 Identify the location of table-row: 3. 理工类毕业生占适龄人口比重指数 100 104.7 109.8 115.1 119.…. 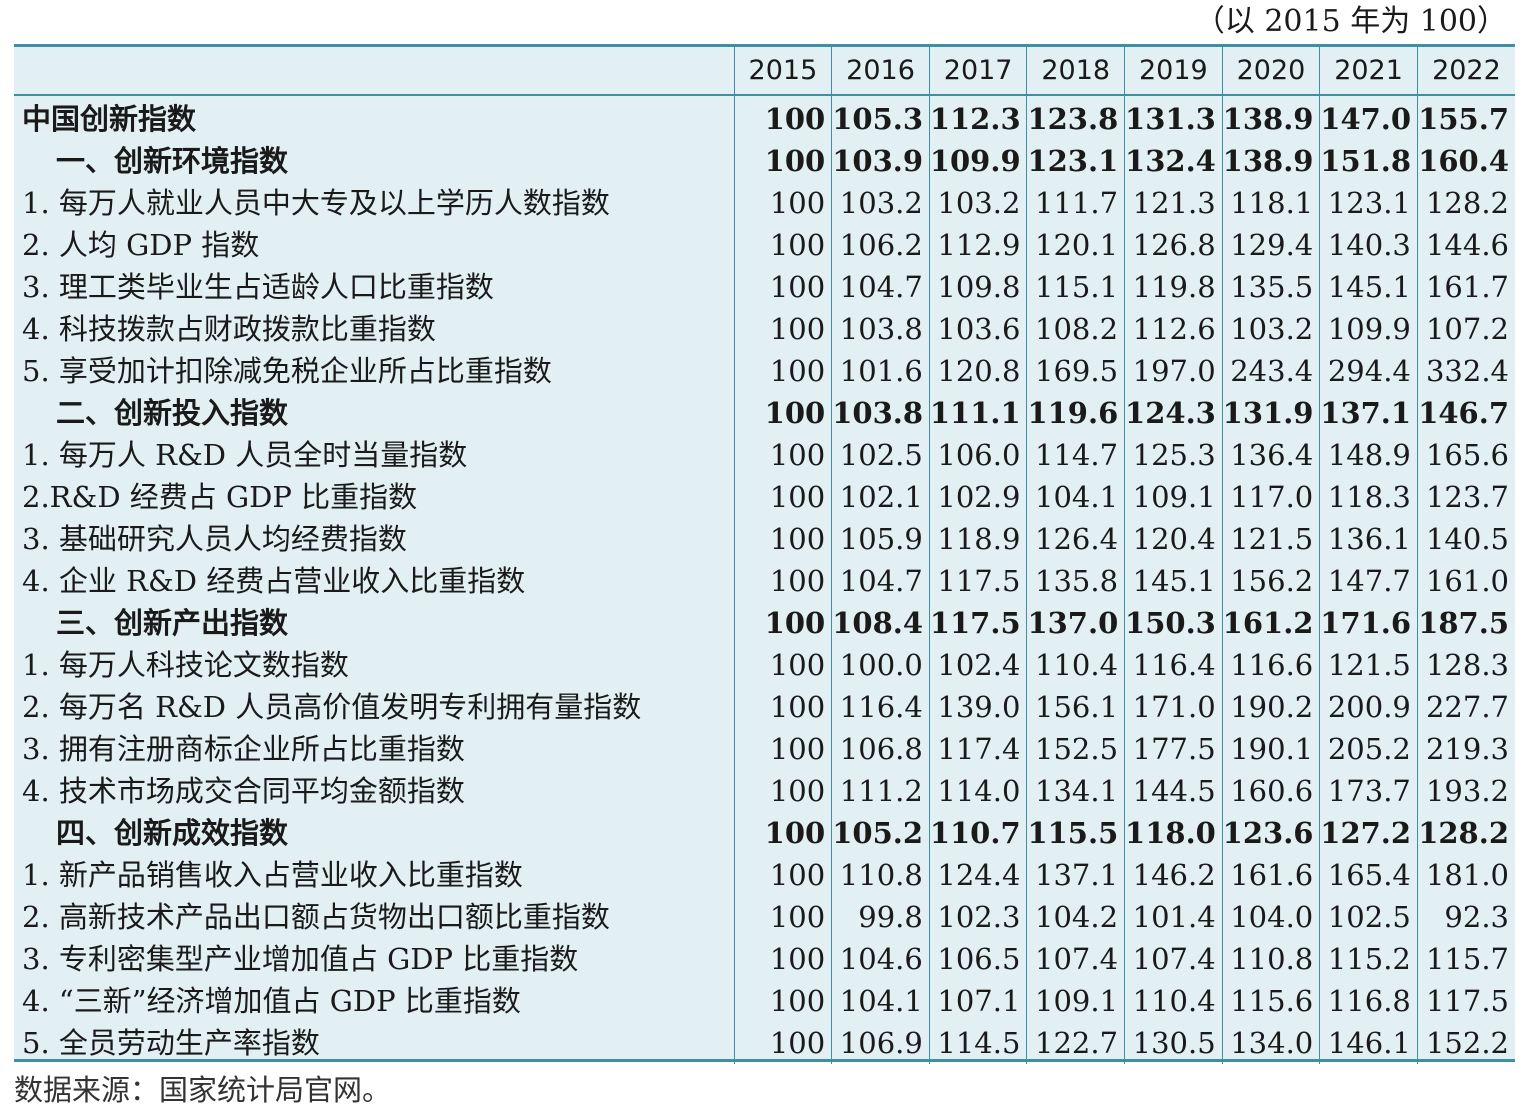
(764, 287).